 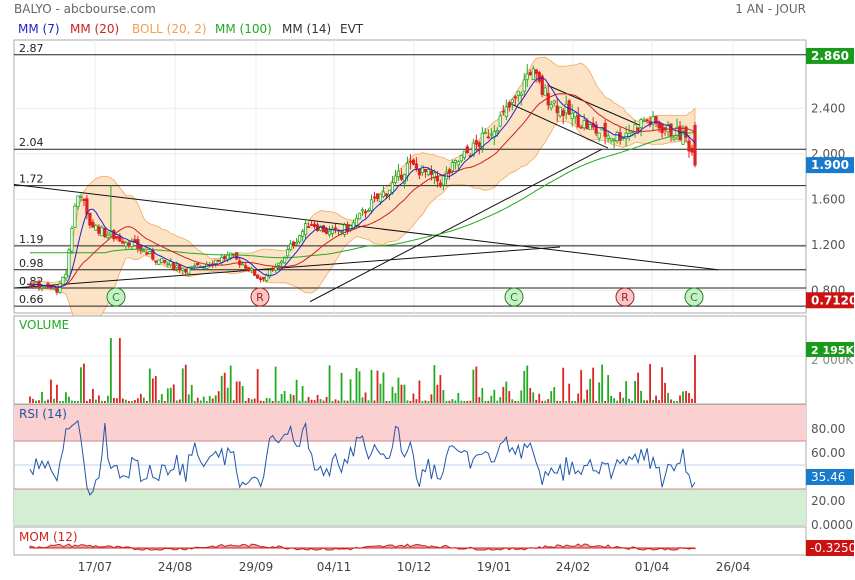 What do you see at coordinates (31, 179) in the screenshot?
I see `level-label: 1.72` at bounding box center [31, 179].